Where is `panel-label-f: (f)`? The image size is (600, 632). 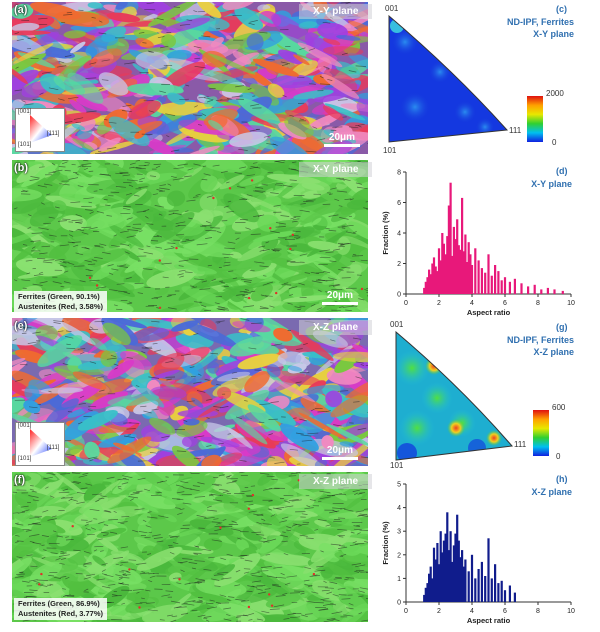
panel-label-f: (f) is located at coordinates (19, 480).